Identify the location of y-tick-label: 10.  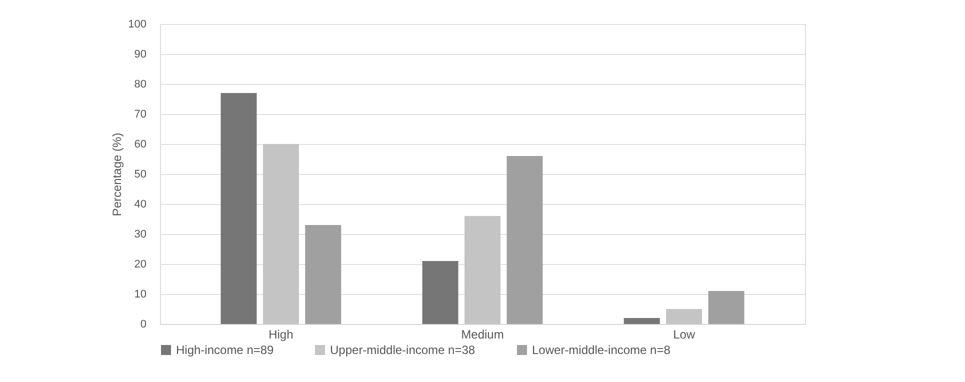
(140, 294).